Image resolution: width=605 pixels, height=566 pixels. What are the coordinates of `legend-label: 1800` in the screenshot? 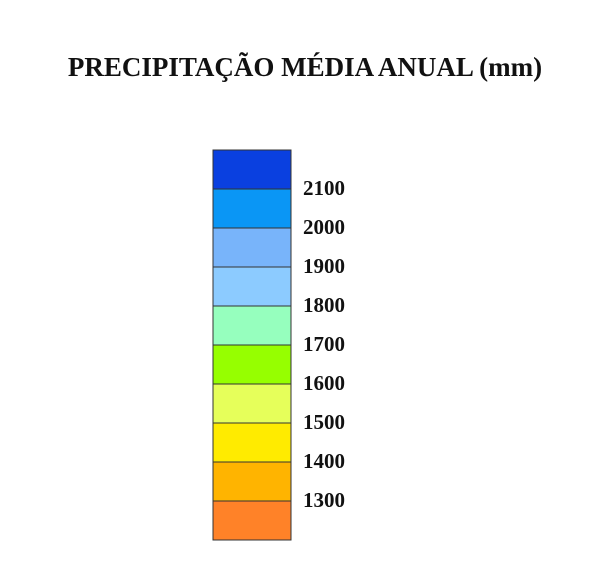 It's located at (324, 305).